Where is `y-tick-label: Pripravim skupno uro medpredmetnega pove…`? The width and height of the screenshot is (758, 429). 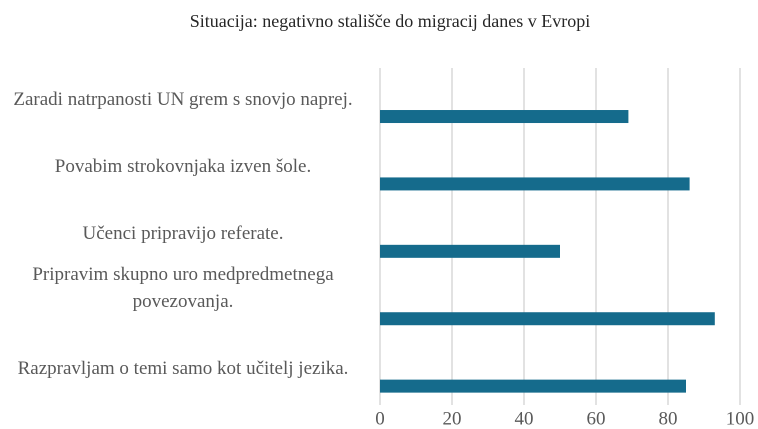 y-tick-label: Pripravim skupno uro medpredmetnega pove… is located at coordinates (183, 287).